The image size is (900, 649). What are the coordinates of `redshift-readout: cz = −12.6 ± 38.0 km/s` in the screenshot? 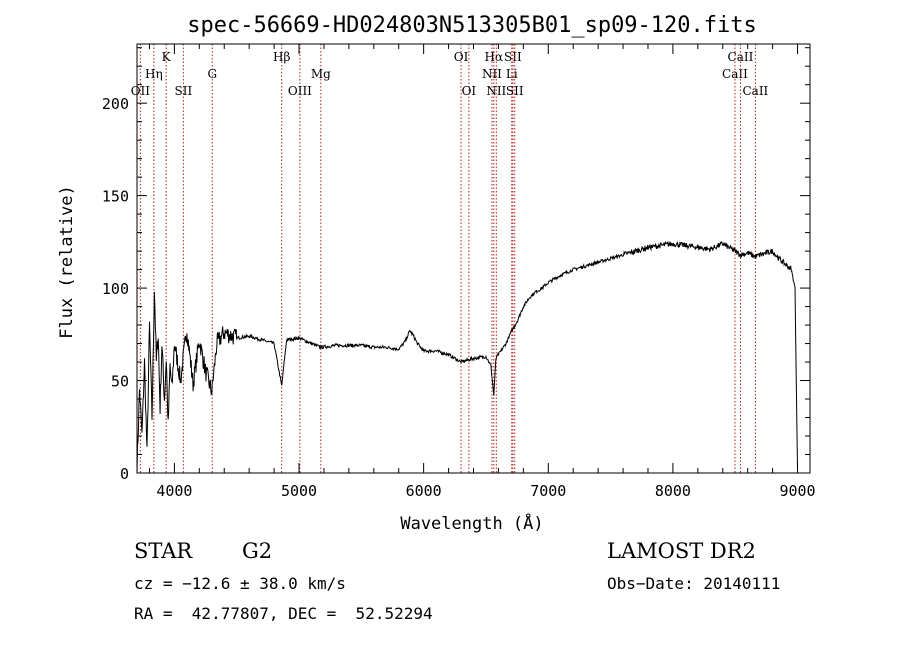 It's located at (240, 583).